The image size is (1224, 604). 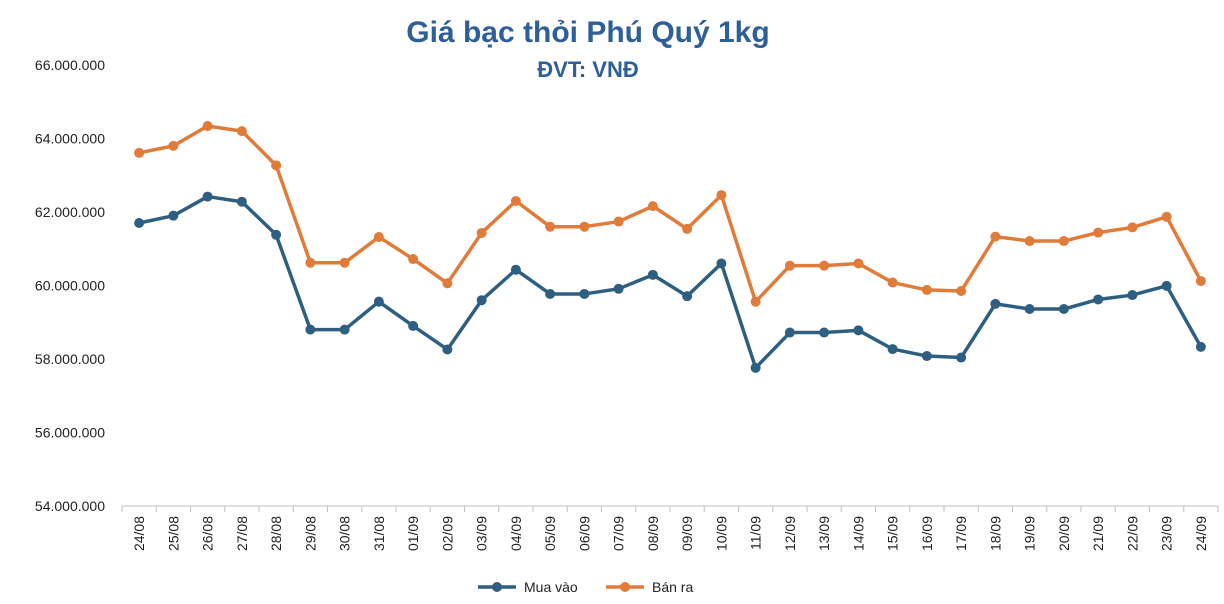 What do you see at coordinates (1201, 533) in the screenshot?
I see `x-tick-label: 24/09` at bounding box center [1201, 533].